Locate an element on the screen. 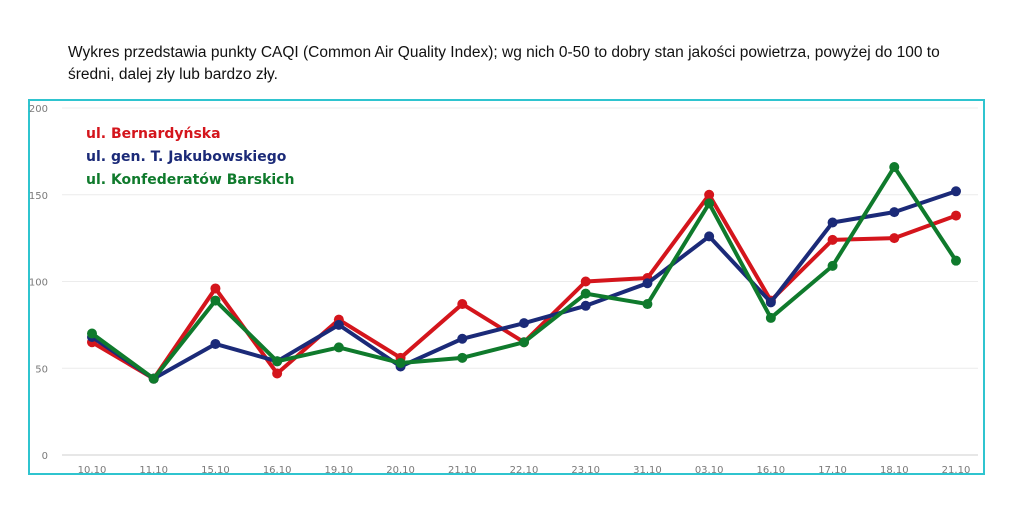  y-tick-label: 100 is located at coordinates (38, 283).